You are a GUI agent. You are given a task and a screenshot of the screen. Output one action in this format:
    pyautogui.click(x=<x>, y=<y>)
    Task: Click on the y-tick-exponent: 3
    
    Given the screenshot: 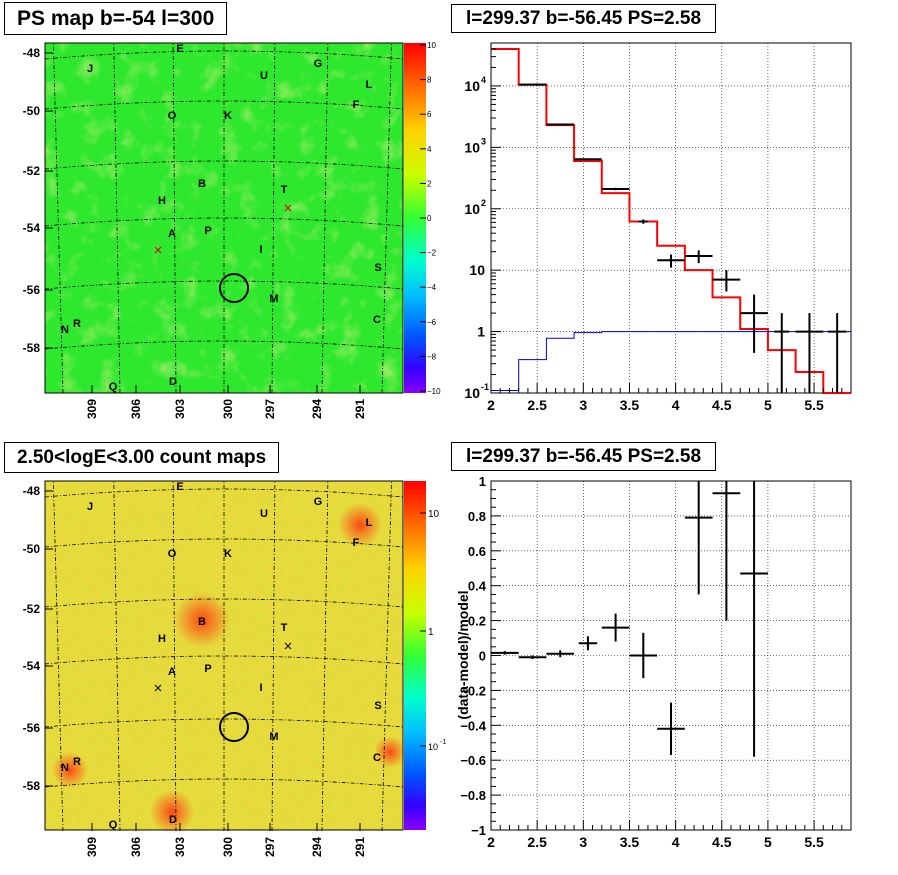 What is the action you would take?
    pyautogui.click(x=483, y=141)
    